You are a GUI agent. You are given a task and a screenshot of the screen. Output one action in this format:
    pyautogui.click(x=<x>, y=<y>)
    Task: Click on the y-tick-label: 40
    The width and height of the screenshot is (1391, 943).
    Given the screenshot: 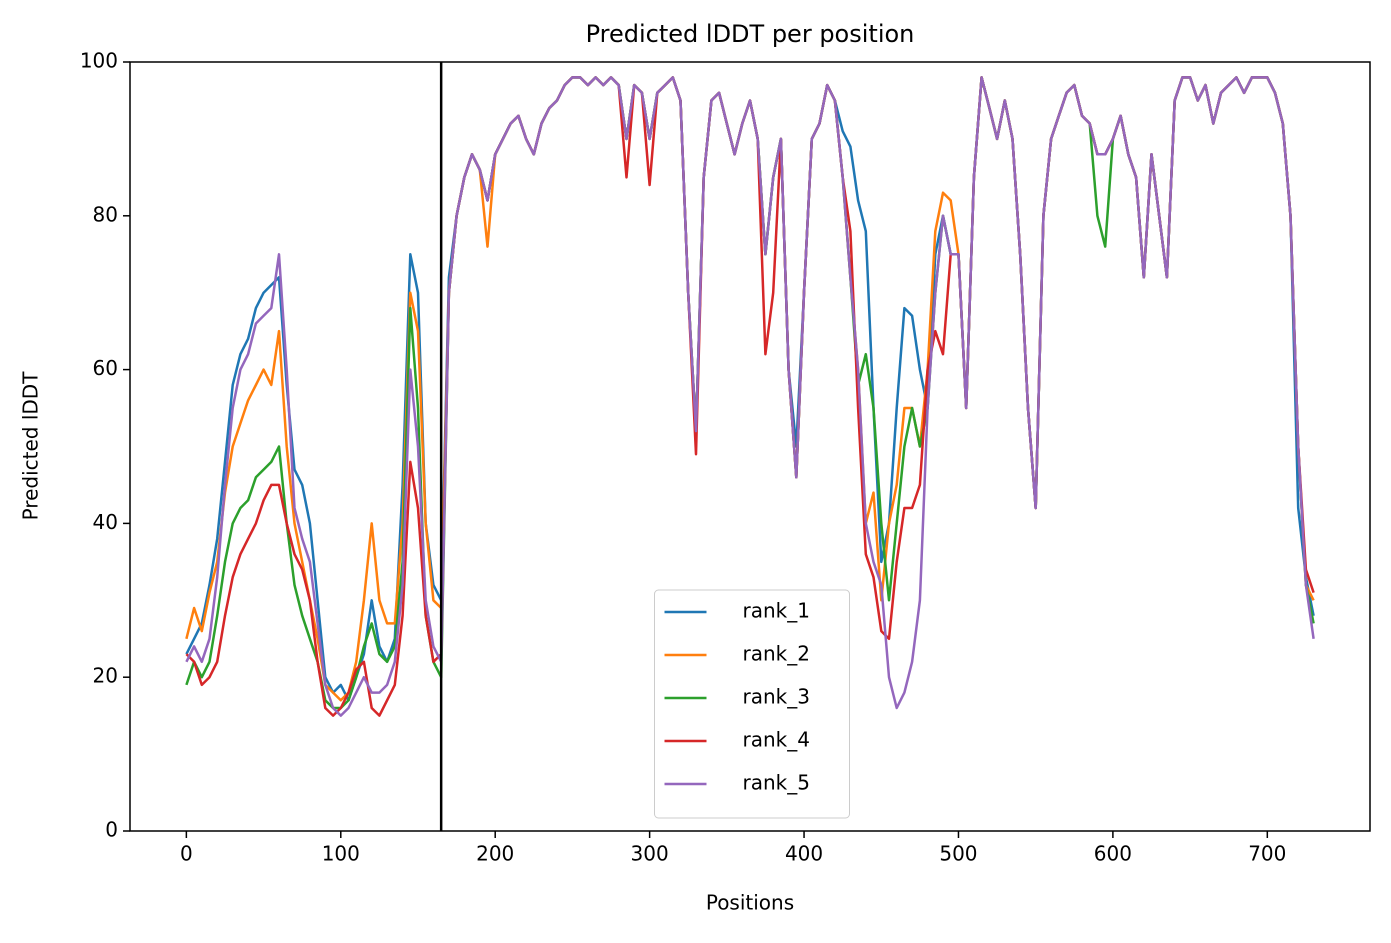 What is the action you would take?
    pyautogui.click(x=105, y=522)
    